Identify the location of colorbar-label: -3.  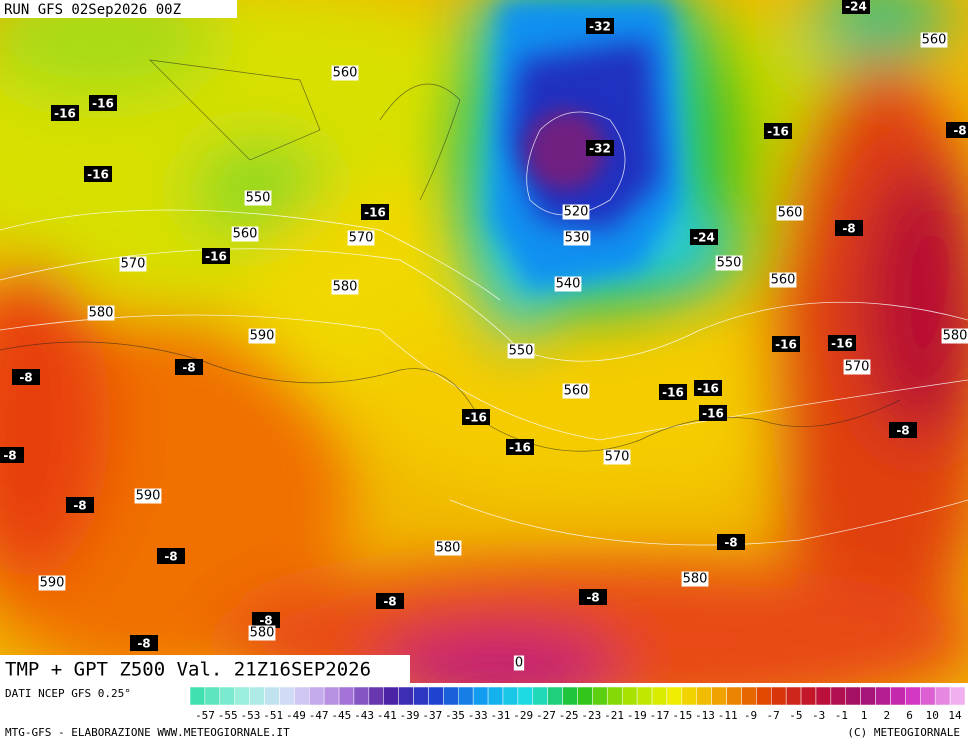
(818, 715).